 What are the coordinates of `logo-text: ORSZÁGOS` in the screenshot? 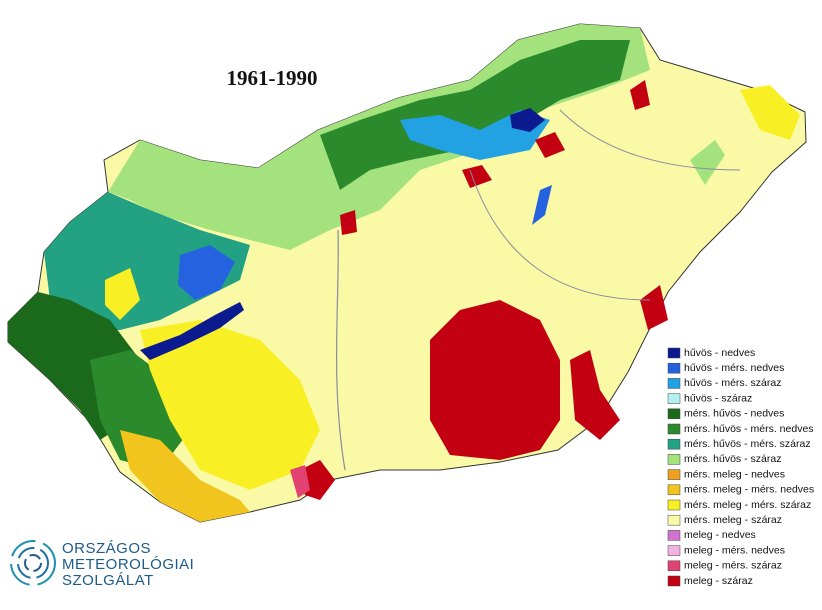 It's located at (106, 548).